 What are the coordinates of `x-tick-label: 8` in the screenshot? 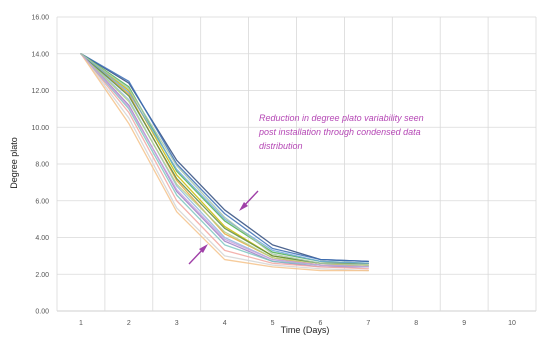 It's located at (416, 323).